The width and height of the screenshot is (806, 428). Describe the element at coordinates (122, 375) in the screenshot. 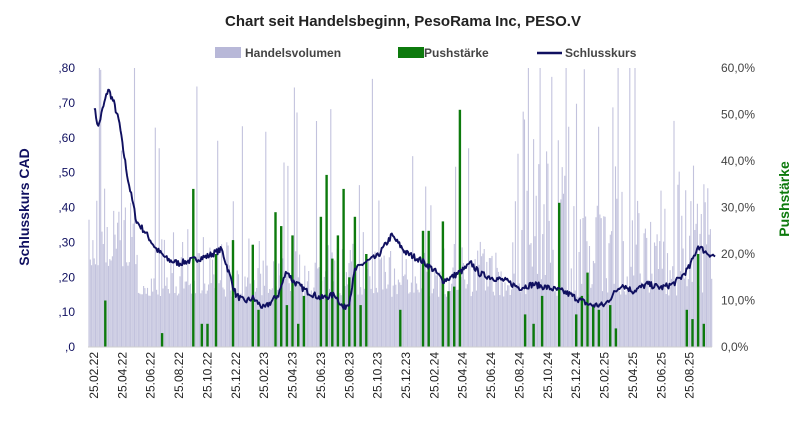

I see `x-tick-label: 25.04.22` at that location.